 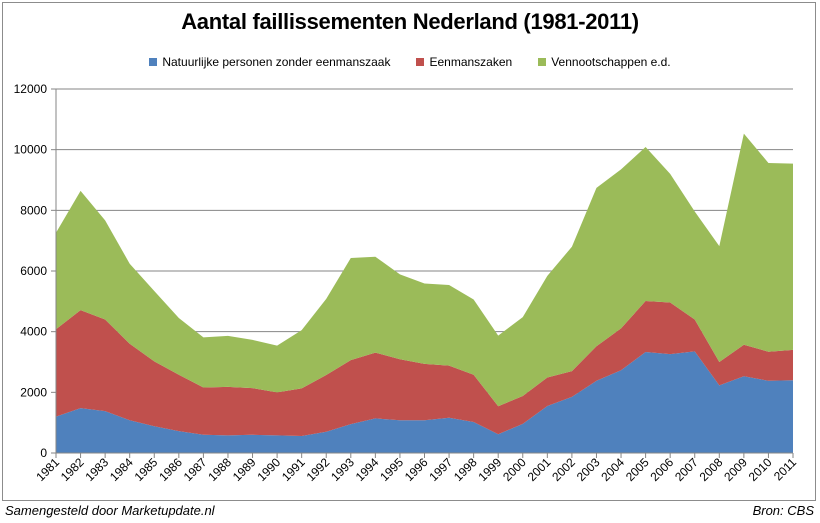 I want to click on y-tick-label-12000: 12000, so click(x=31, y=89).